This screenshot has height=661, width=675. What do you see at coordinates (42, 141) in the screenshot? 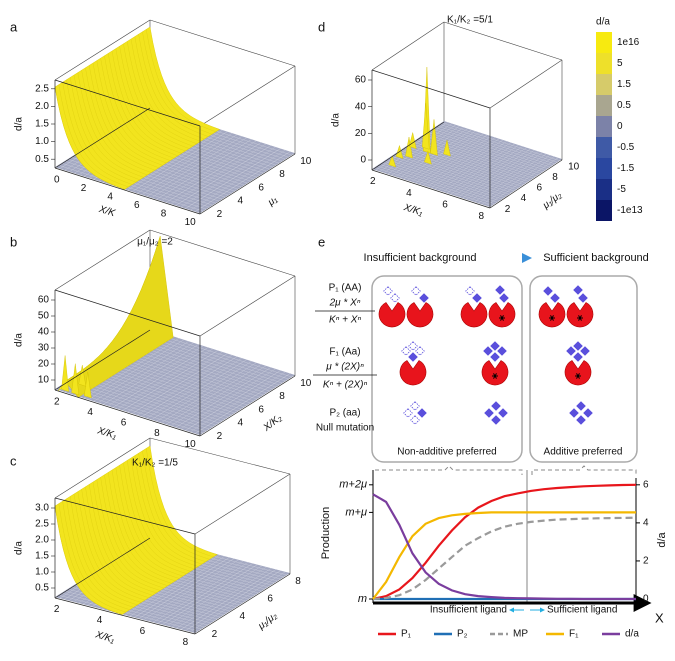
I see `z-tick-label: 1.0` at bounding box center [42, 141].